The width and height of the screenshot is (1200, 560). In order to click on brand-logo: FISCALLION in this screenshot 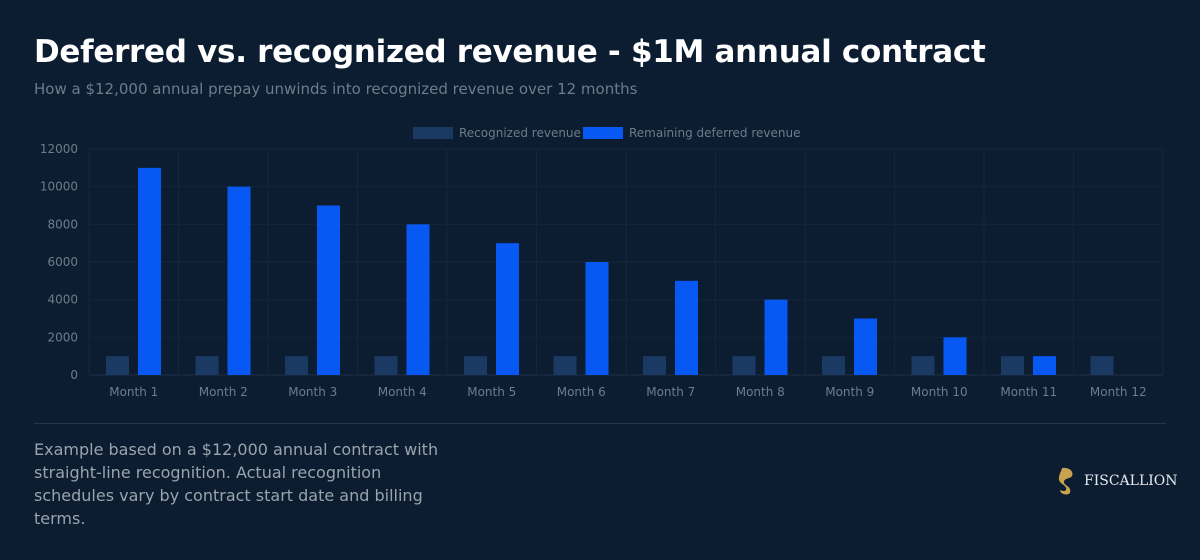, I will do `click(1117, 481)`.